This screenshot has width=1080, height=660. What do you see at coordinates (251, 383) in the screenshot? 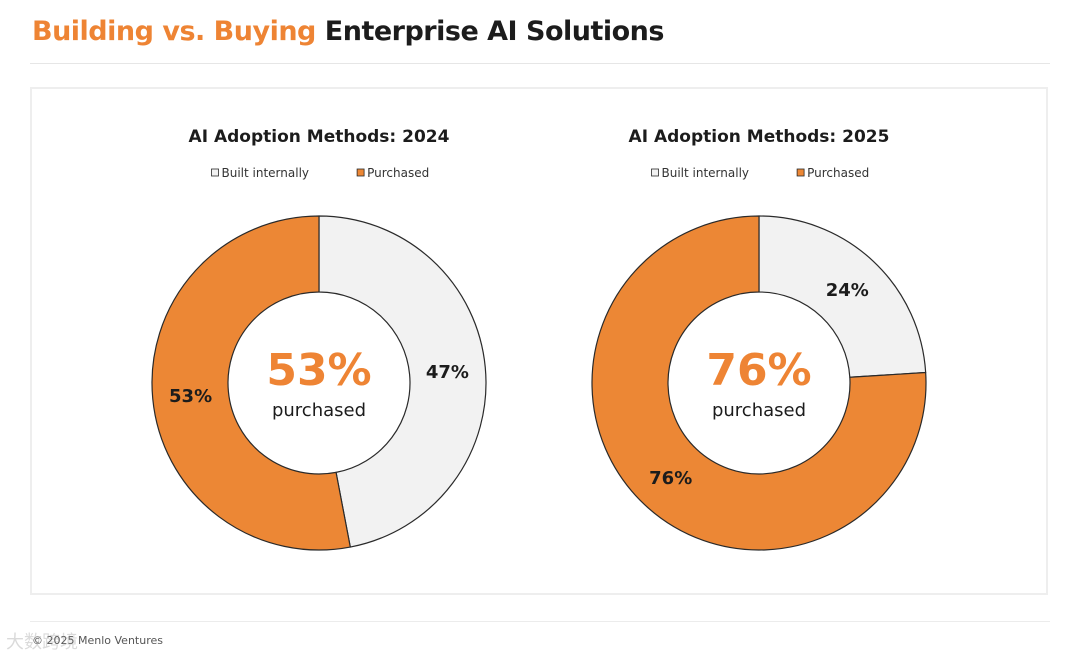
I see `slice-purchased` at bounding box center [251, 383].